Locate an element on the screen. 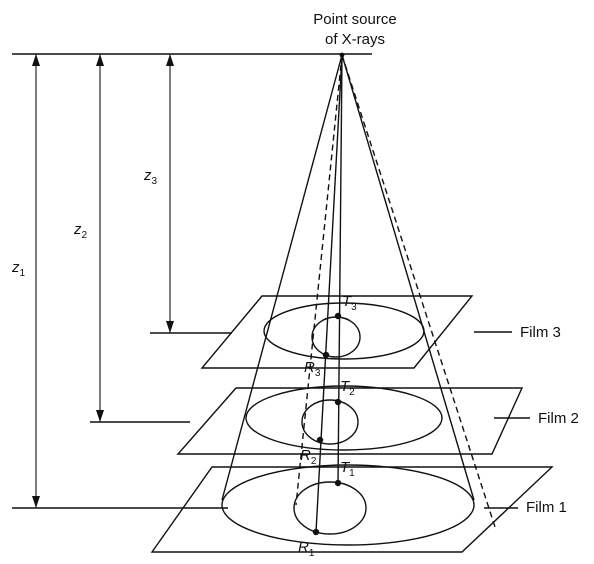  ray-to-T is located at coordinates (340, 269).